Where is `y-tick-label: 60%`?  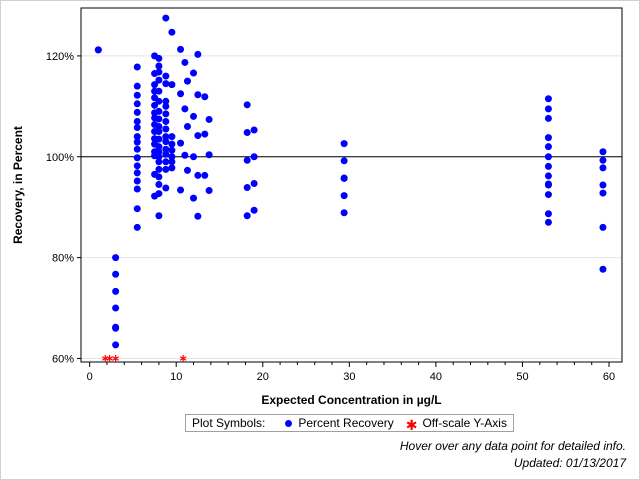 y-tick-label: 60% is located at coordinates (63, 359).